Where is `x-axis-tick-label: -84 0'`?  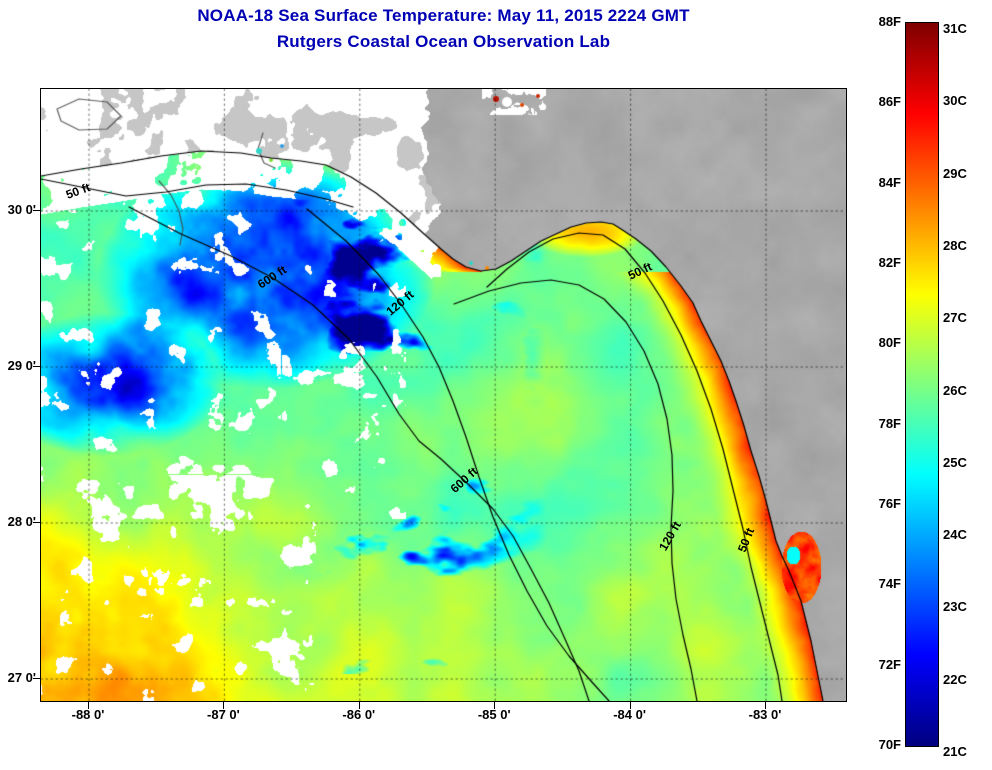 x-axis-tick-label: -84 0' is located at coordinates (629, 714).